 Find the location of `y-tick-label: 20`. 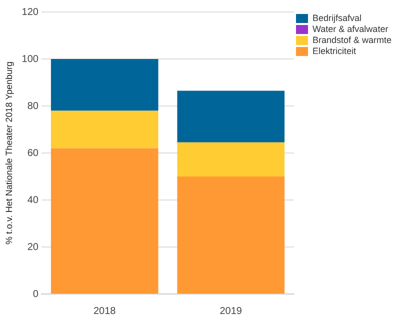

y-tick-label: 20 is located at coordinates (33, 247).